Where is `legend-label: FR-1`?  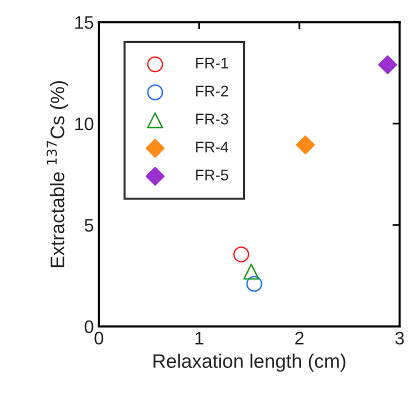
legend-label: FR-1 is located at coordinates (212, 63).